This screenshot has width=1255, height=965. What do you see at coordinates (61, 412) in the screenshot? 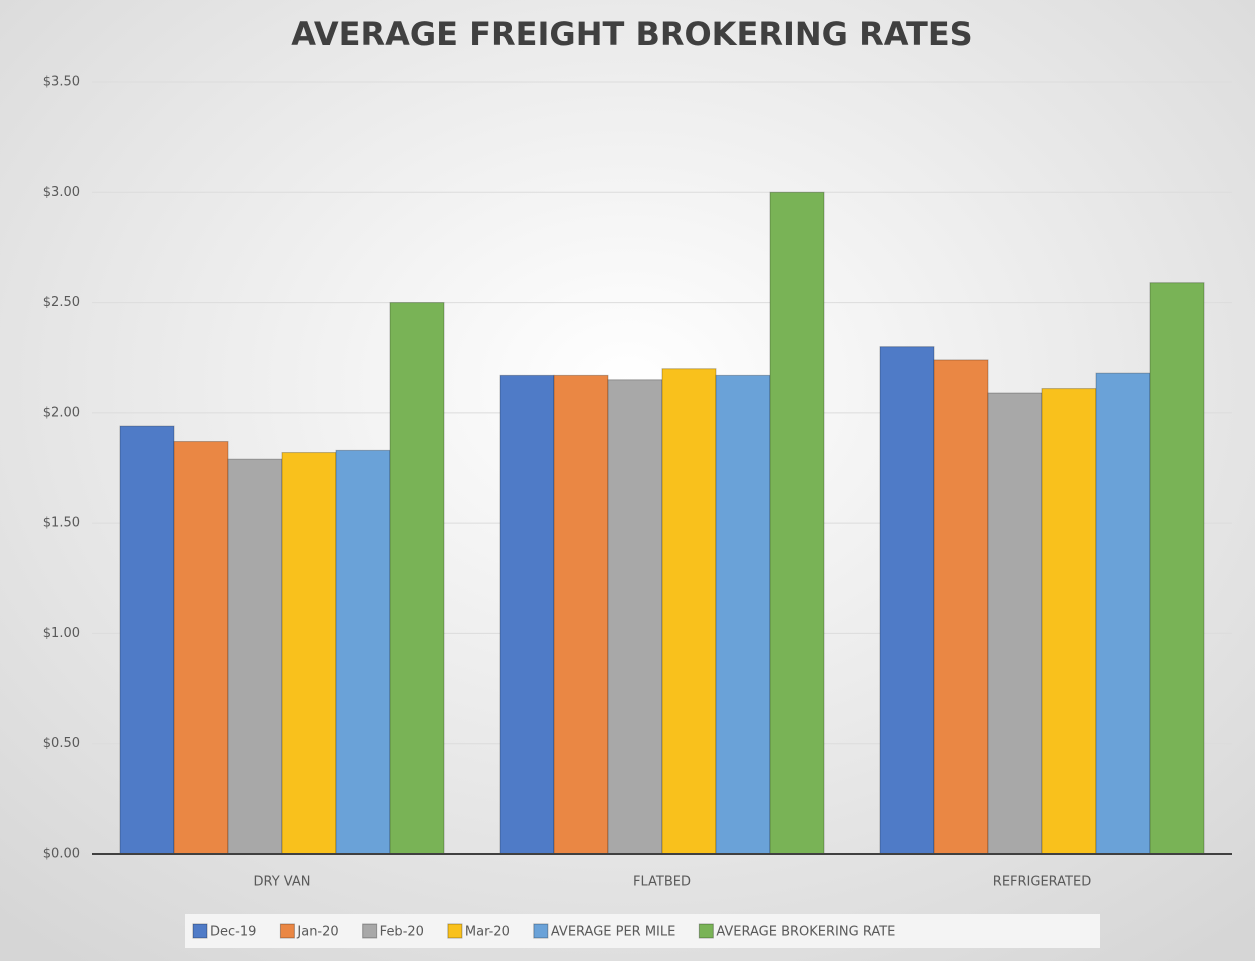
I see `y-tick-label: $2.00` at bounding box center [61, 412].